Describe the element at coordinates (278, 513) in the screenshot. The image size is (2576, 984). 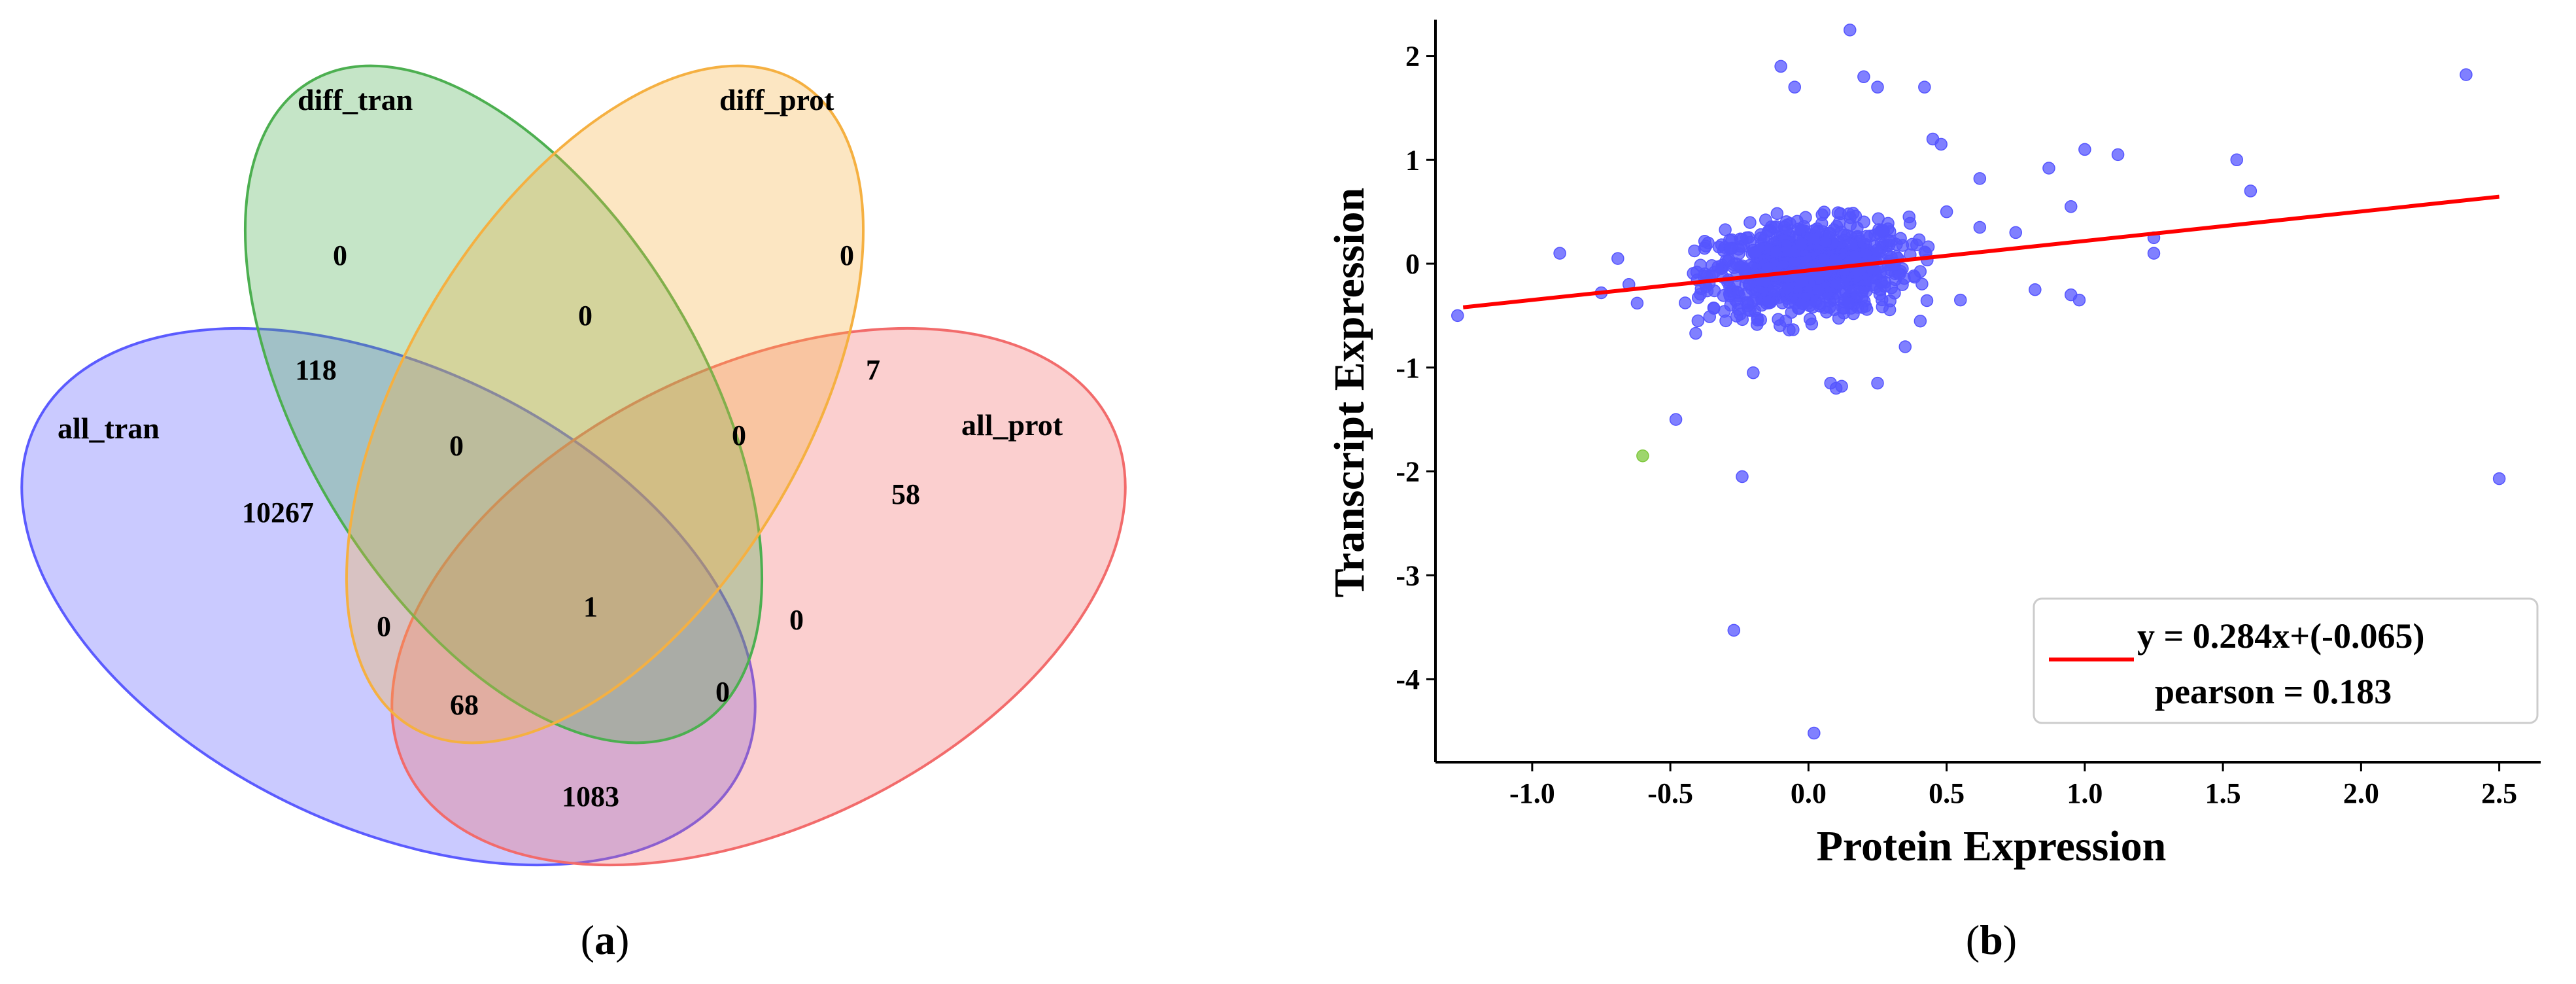
I see `region-all-tran-only: 10267` at that location.